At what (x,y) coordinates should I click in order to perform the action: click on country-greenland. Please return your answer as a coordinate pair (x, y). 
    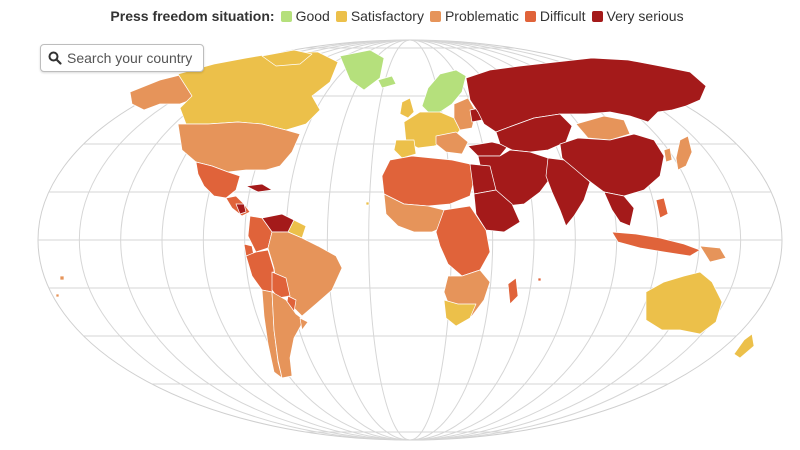
    Looking at the image, I should click on (362, 70).